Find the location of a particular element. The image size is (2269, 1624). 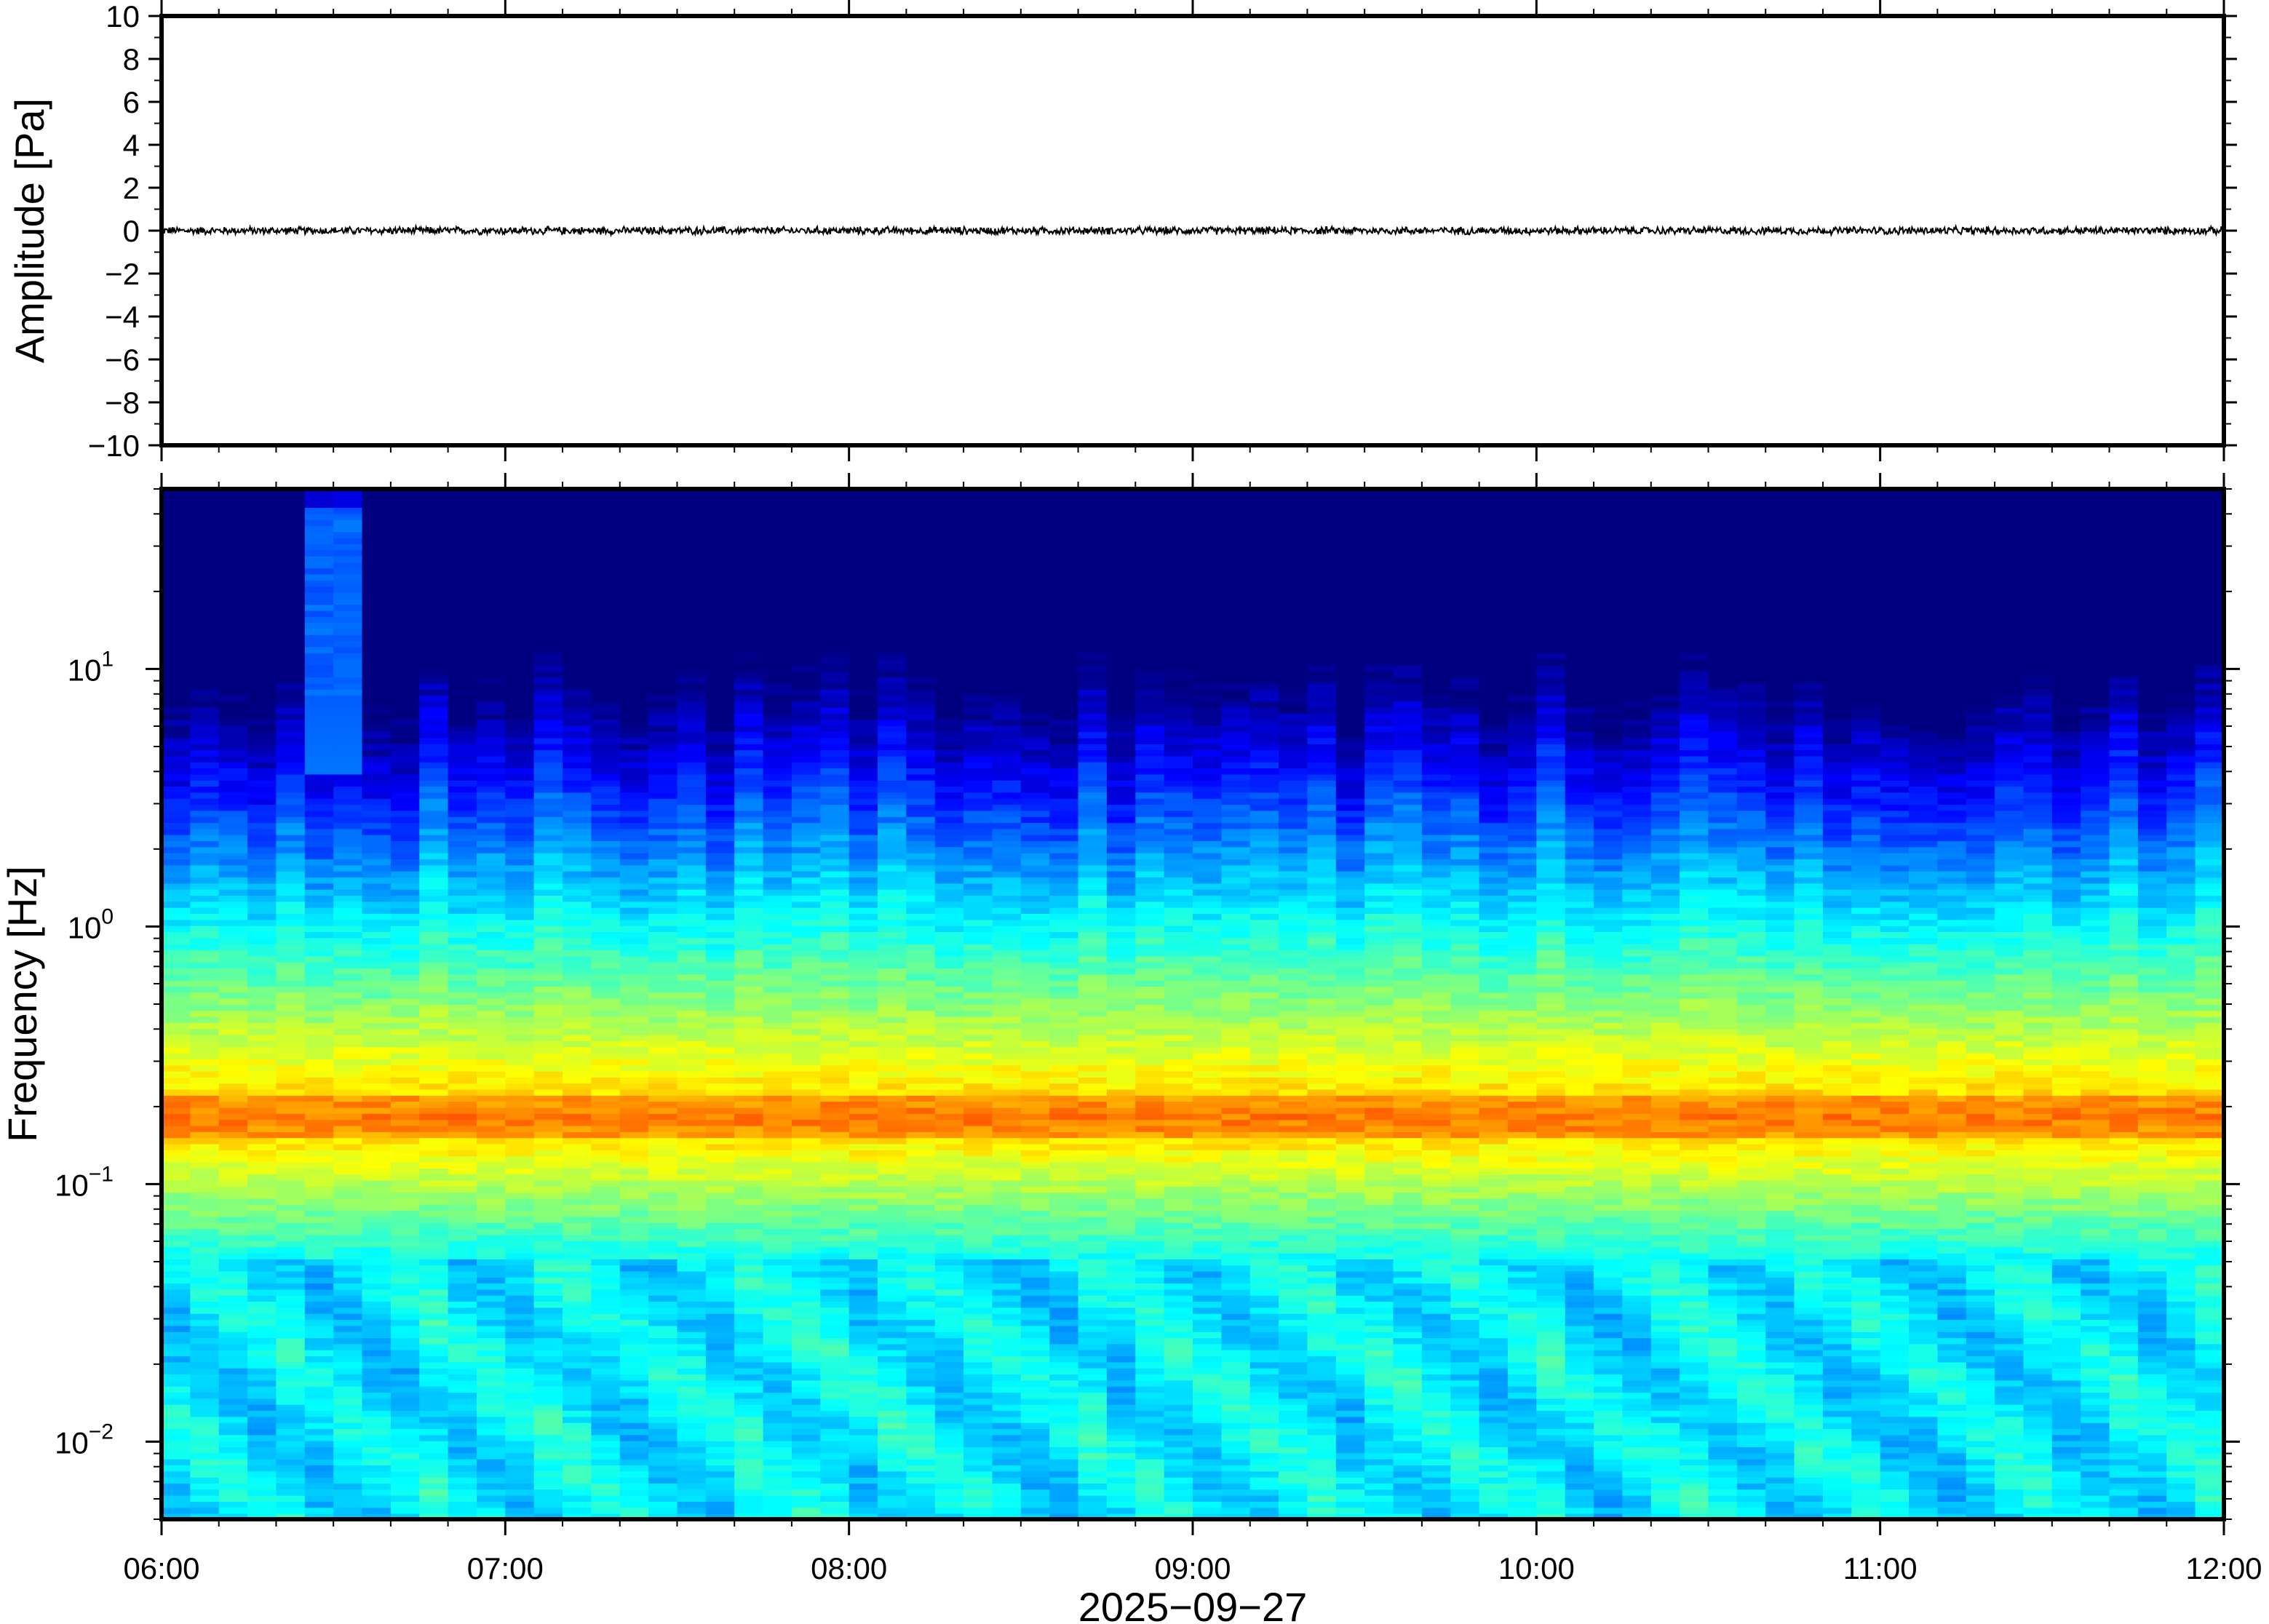

waveform-y-tick-label: 10 is located at coordinates (123, 16).